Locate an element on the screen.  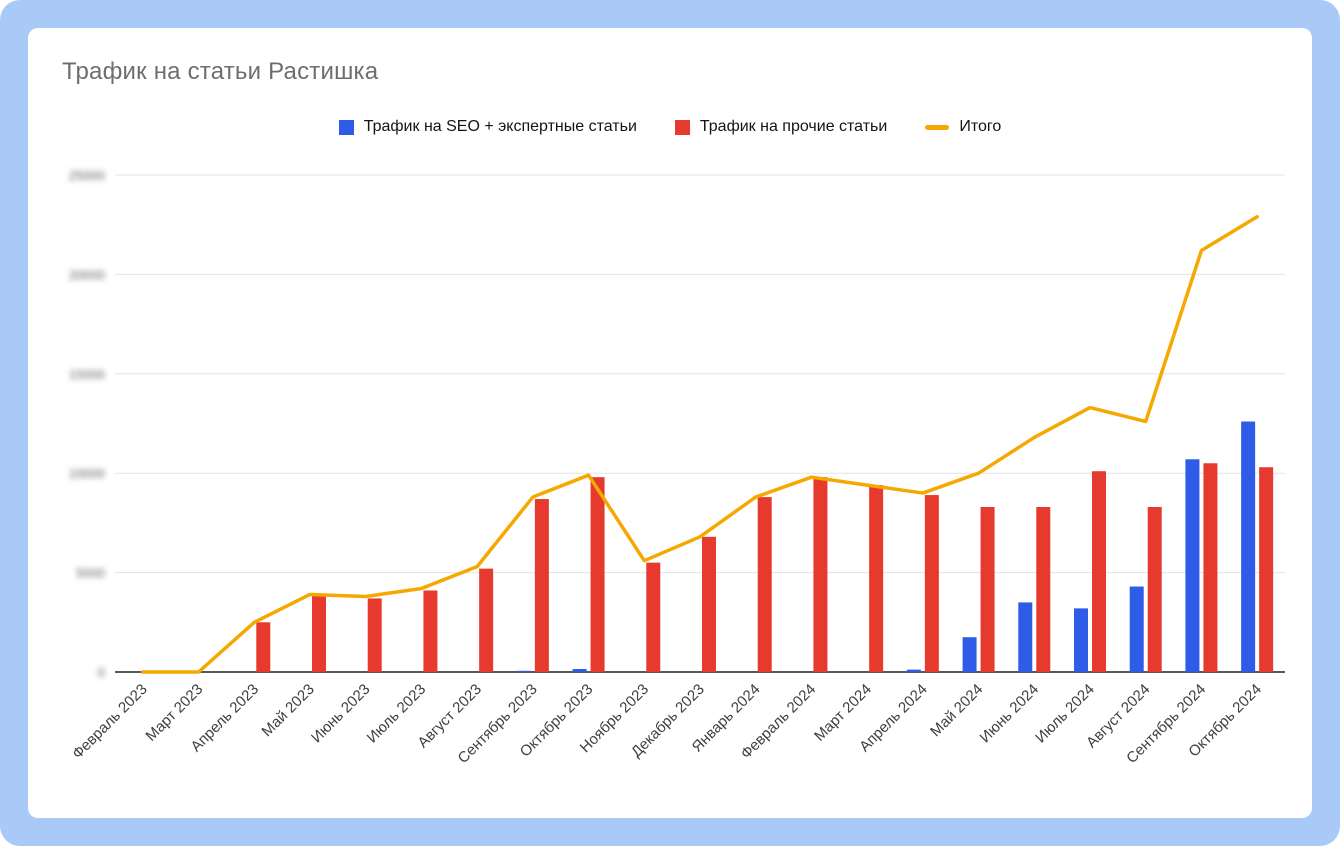
y-axis-label: 15000 is located at coordinates (87, 374).